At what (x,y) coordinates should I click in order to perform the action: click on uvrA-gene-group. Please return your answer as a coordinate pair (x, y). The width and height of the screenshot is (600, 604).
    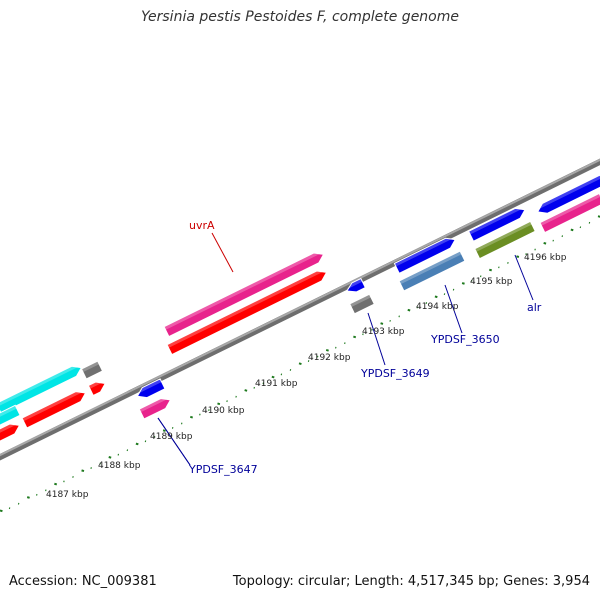
    Looking at the image, I should click on (245, 292).